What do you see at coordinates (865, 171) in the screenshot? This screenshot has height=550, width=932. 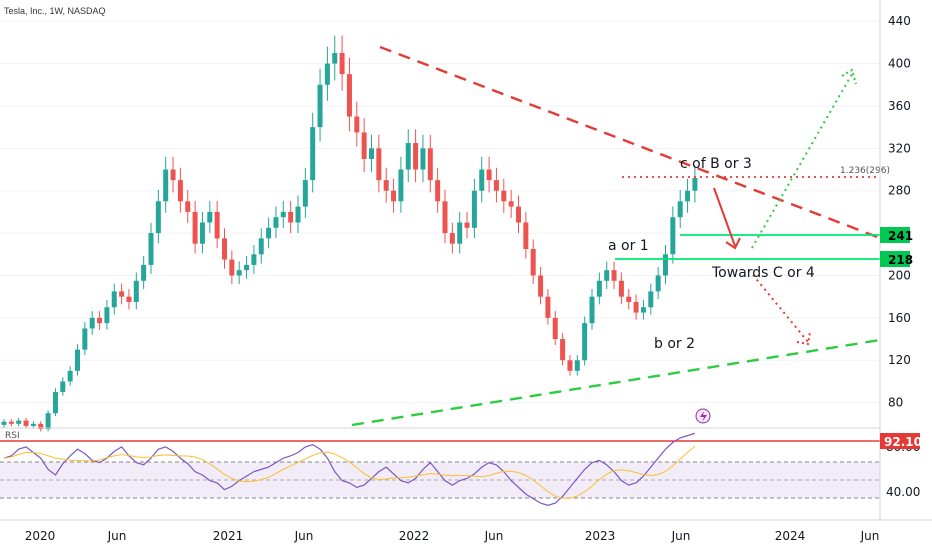 I see `fib-label: 1.236(296)` at bounding box center [865, 171].